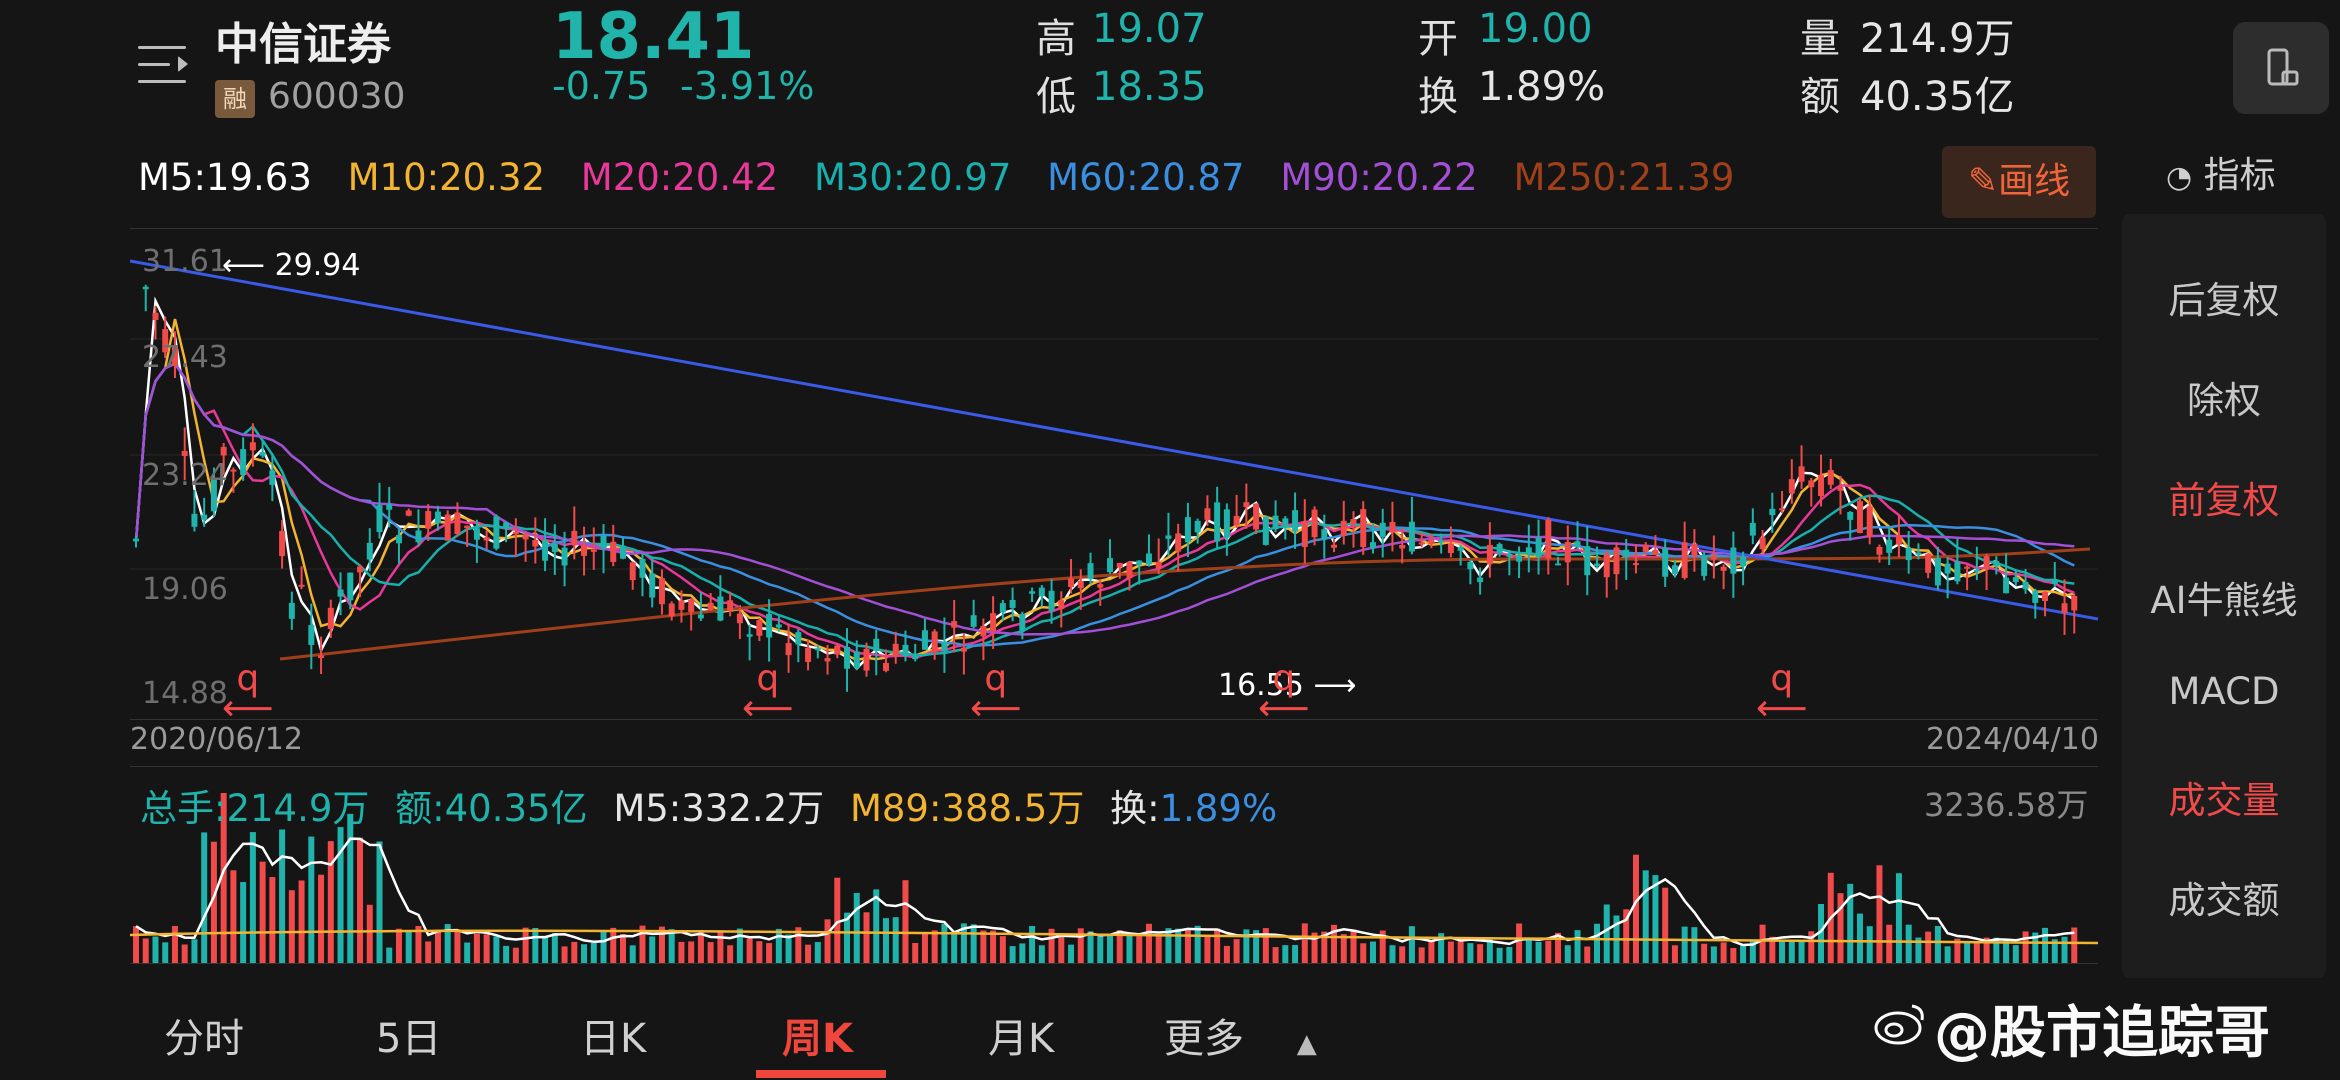 Image resolution: width=2340 pixels, height=1080 pixels. I want to click on volume-label: 量, so click(1820, 39).